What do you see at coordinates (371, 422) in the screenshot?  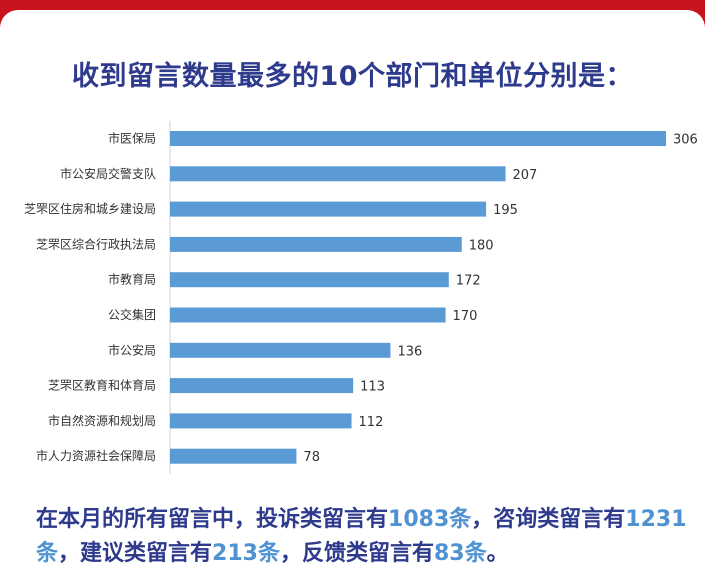 I see `value-label: 112` at bounding box center [371, 422].